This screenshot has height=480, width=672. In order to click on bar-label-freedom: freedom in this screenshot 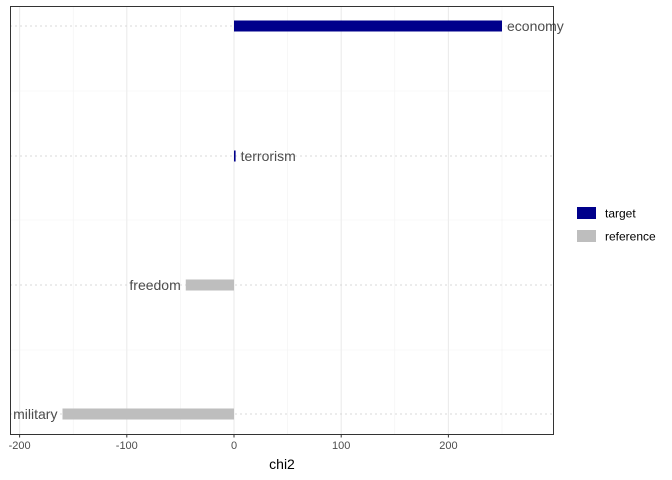, I will do `click(154, 285)`.